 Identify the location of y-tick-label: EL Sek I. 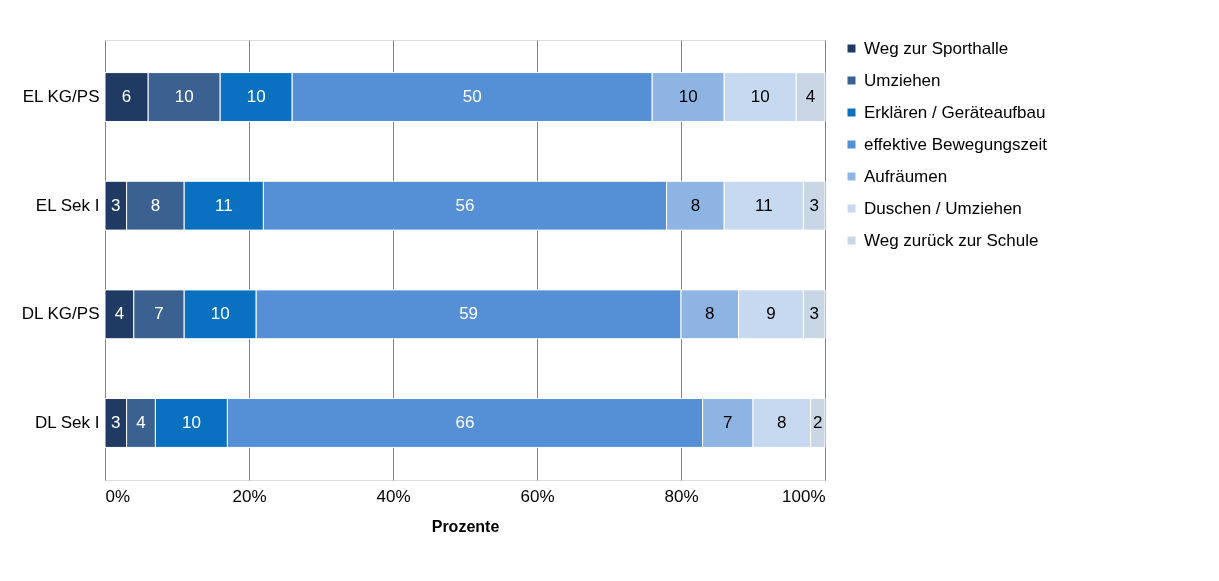
(67, 205).